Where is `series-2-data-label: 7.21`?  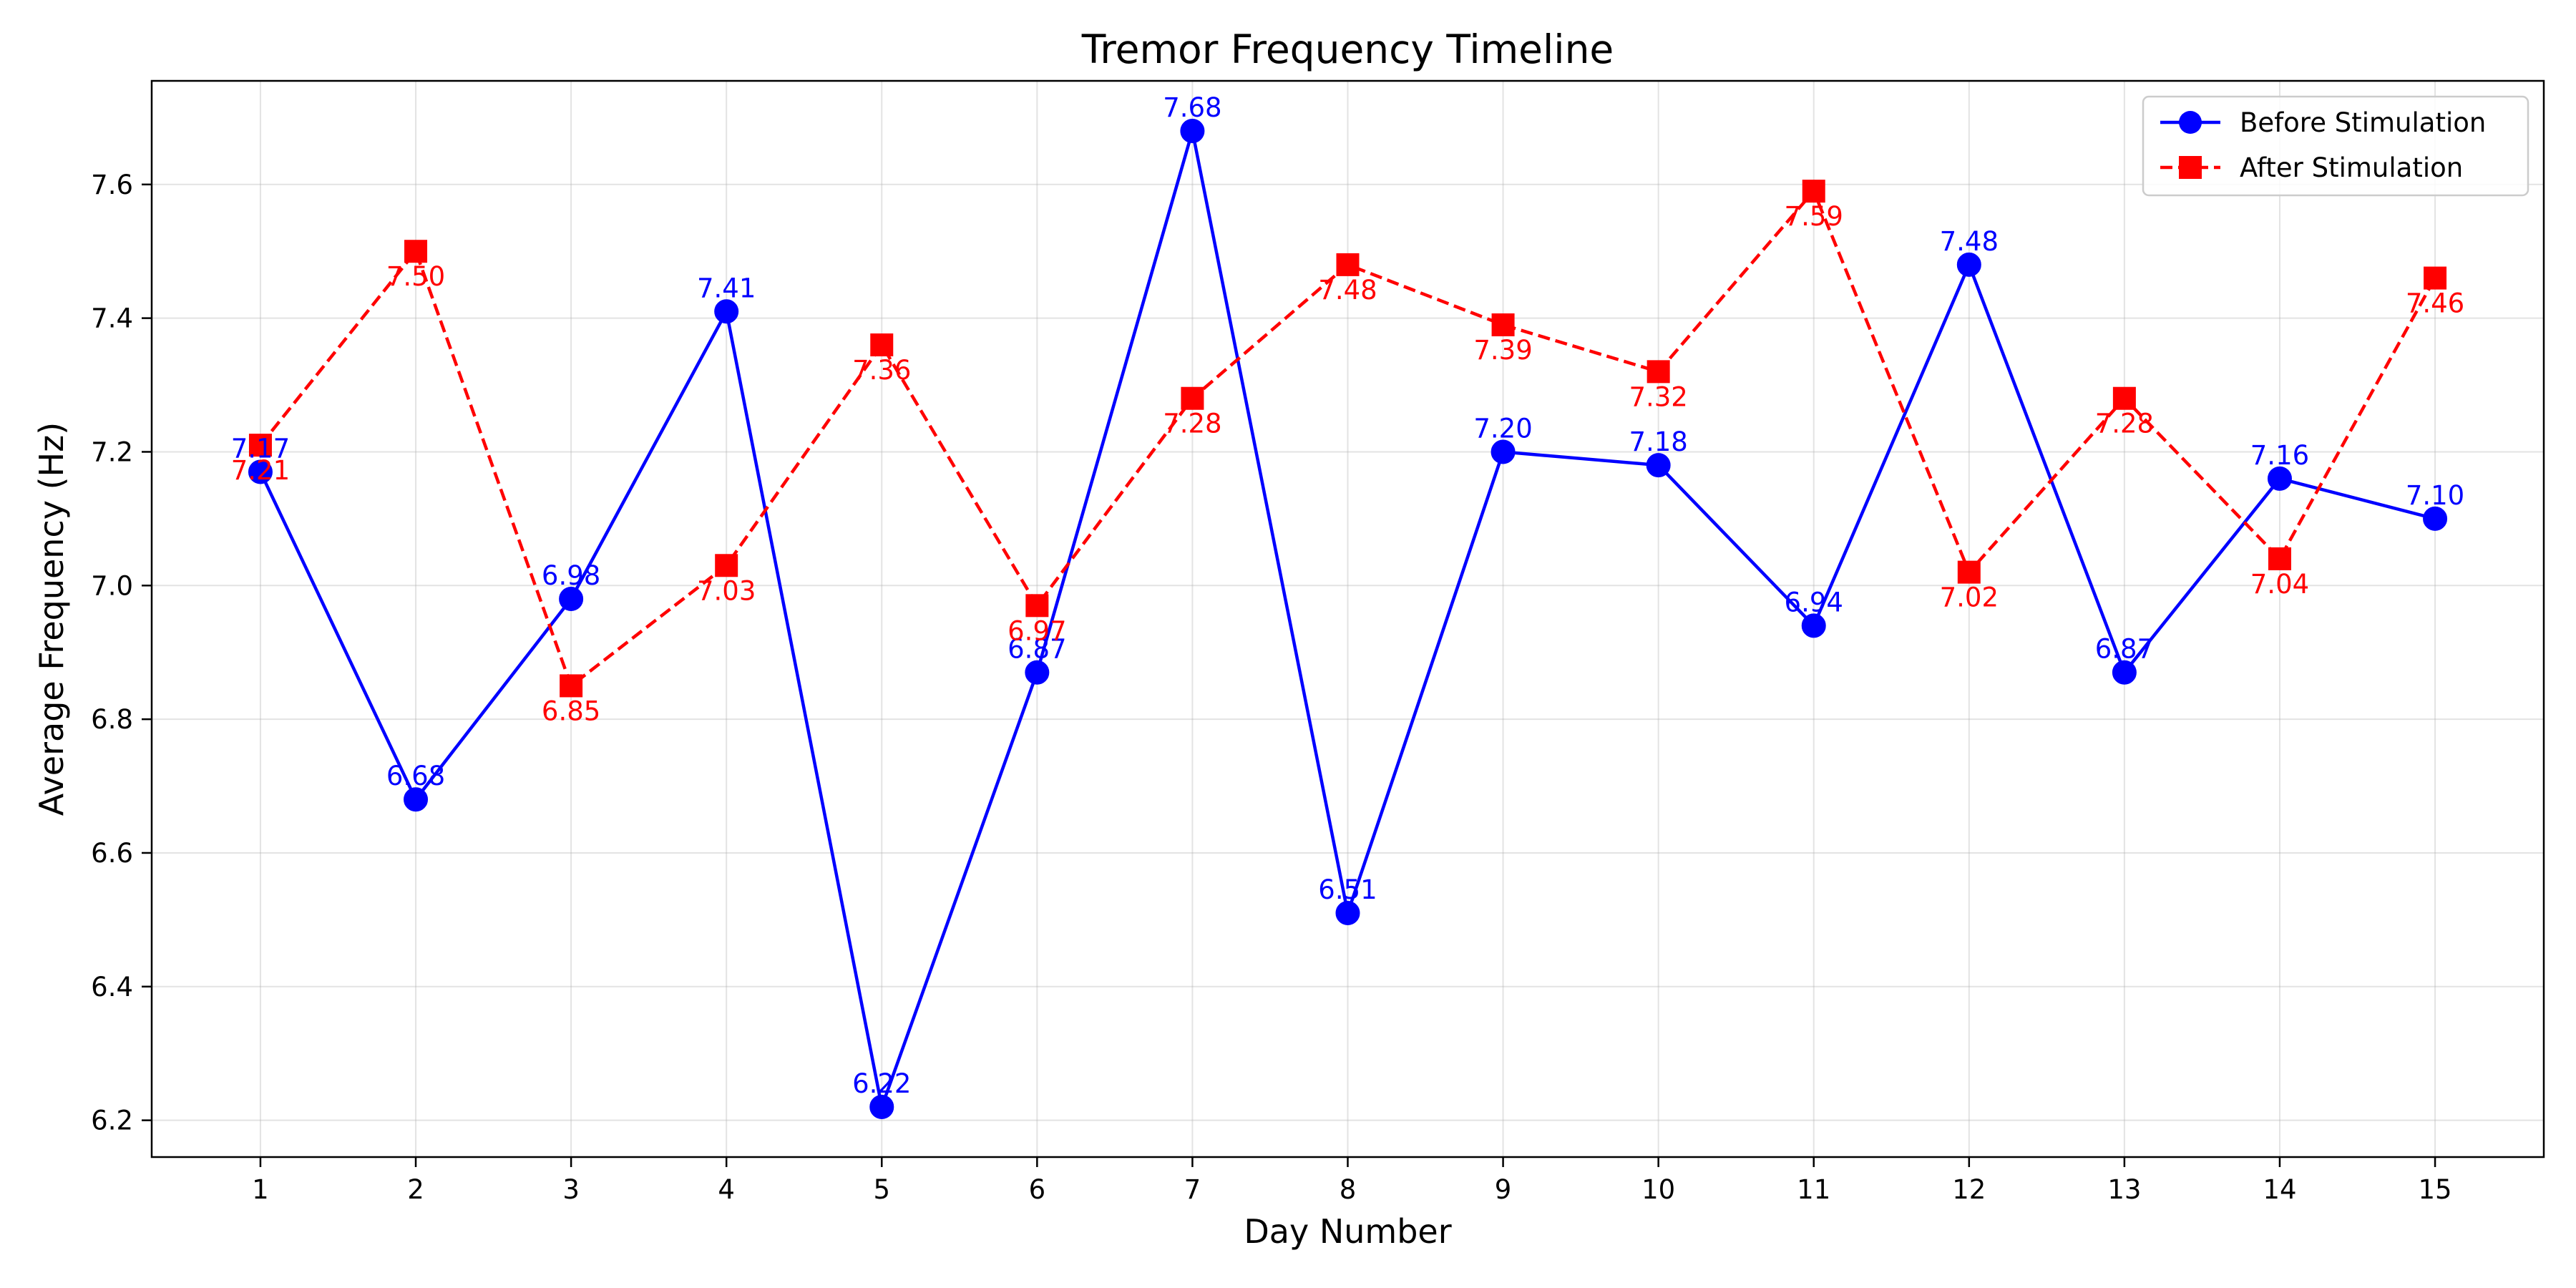 series-2-data-label: 7.21 is located at coordinates (260, 470).